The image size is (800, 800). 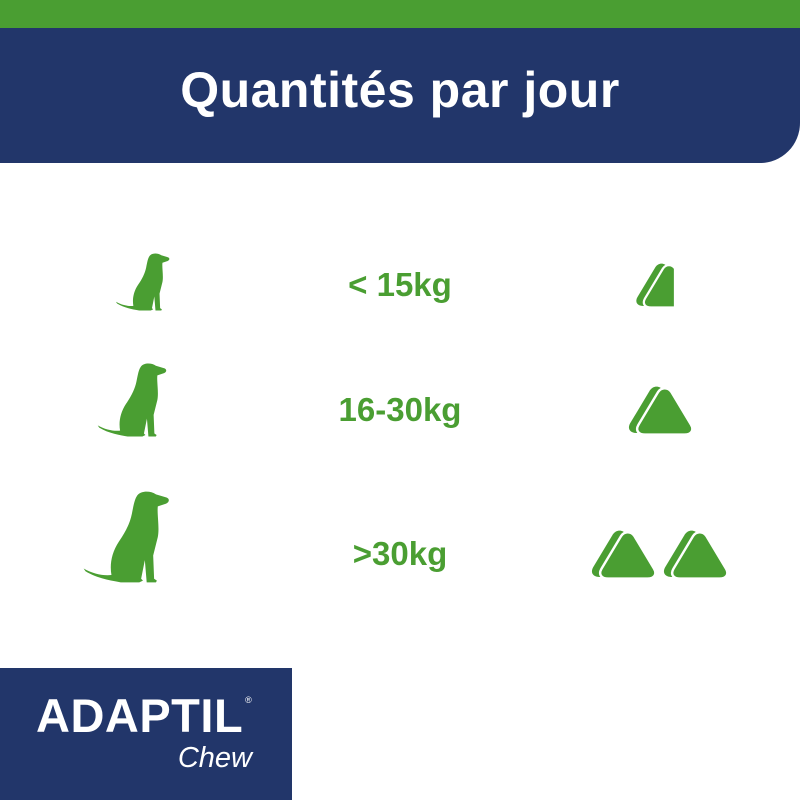 What do you see at coordinates (214, 758) in the screenshot?
I see `logo-product: Chew` at bounding box center [214, 758].